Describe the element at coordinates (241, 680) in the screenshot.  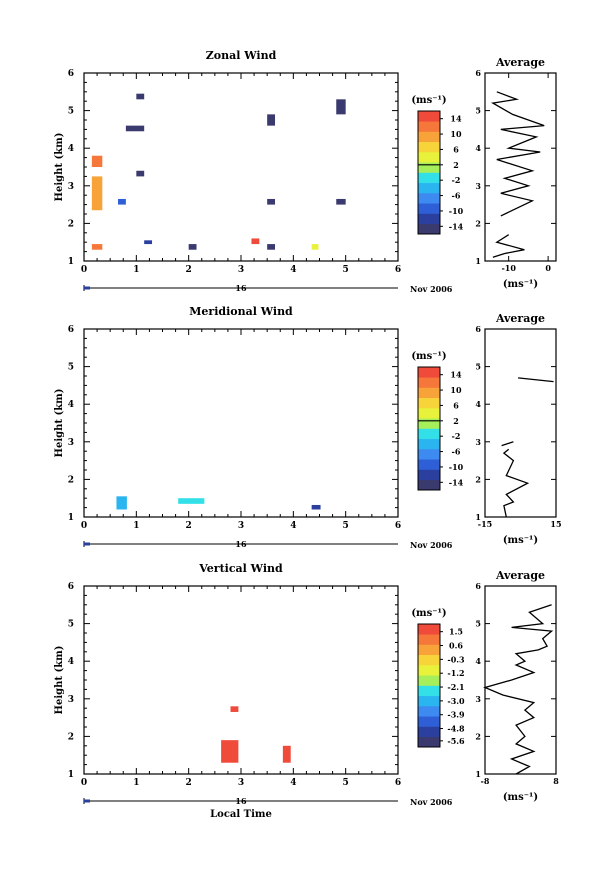
I see `plot-frame` at that location.